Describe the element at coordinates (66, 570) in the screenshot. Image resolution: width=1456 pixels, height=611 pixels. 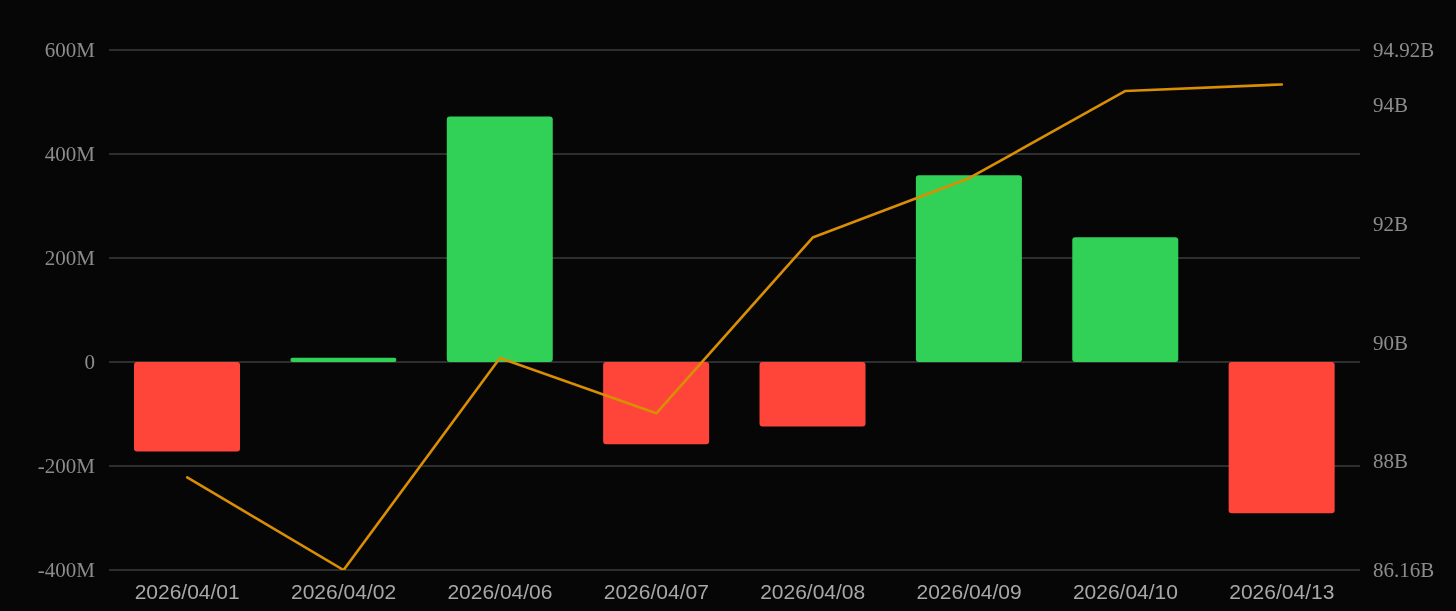
I see `y-tick-label: -400M` at that location.